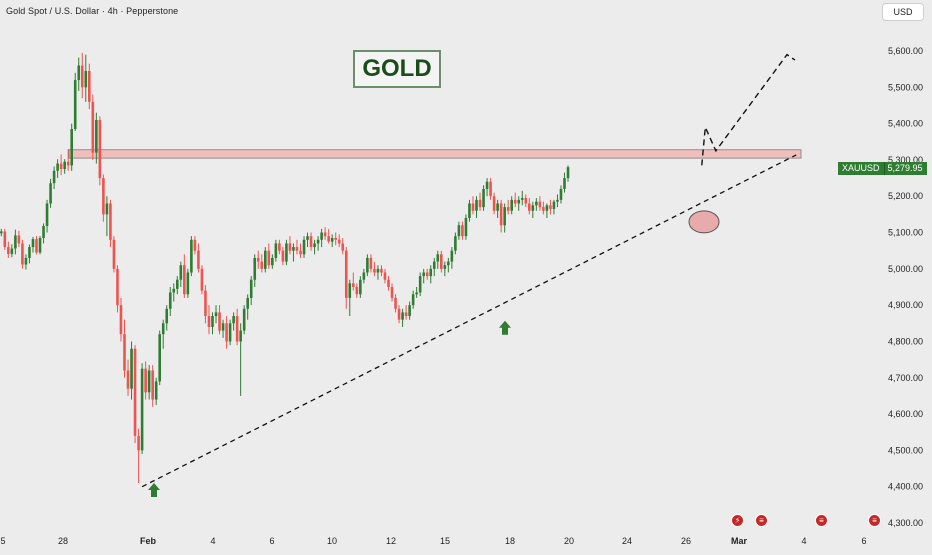 This screenshot has height=555, width=932. What do you see at coordinates (905, 168) in the screenshot?
I see `last-price-value: 5,279.95` at bounding box center [905, 168].